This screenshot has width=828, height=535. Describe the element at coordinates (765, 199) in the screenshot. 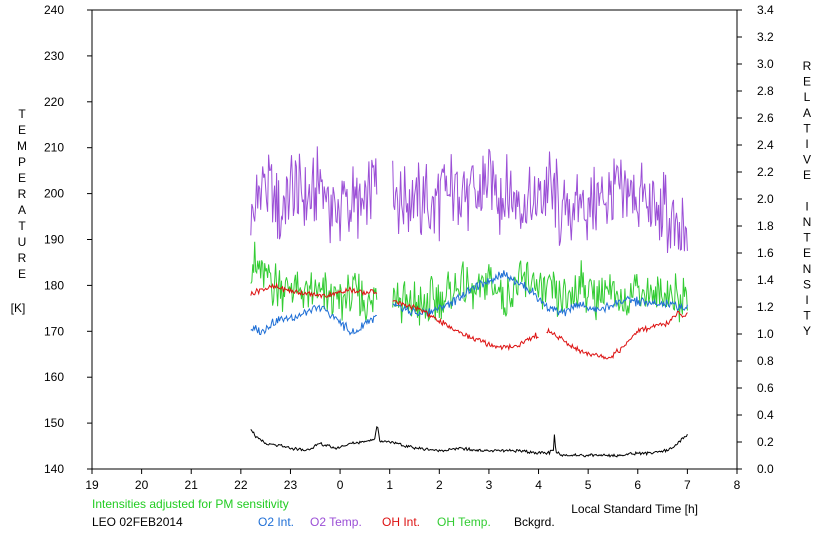

I see `y-right-tick-label: 2.0` at that location.